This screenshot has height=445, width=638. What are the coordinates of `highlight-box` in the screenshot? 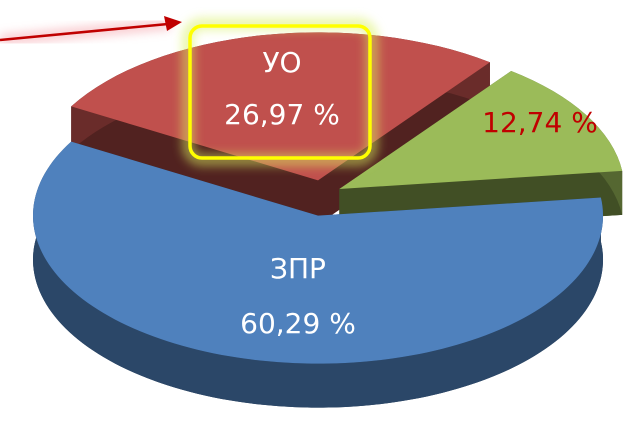 It's located at (280, 92).